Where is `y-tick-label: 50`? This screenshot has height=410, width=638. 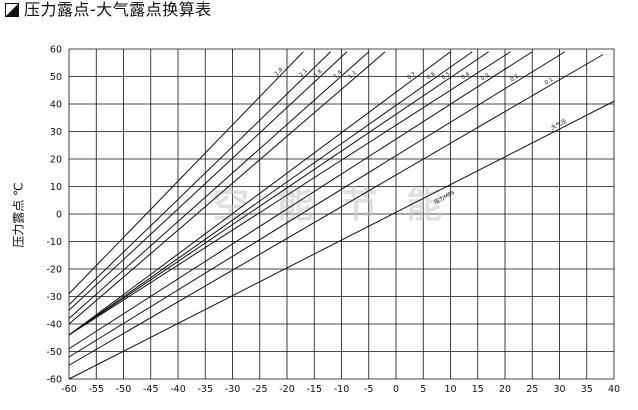 y-tick-label: 50 is located at coordinates (56, 77).